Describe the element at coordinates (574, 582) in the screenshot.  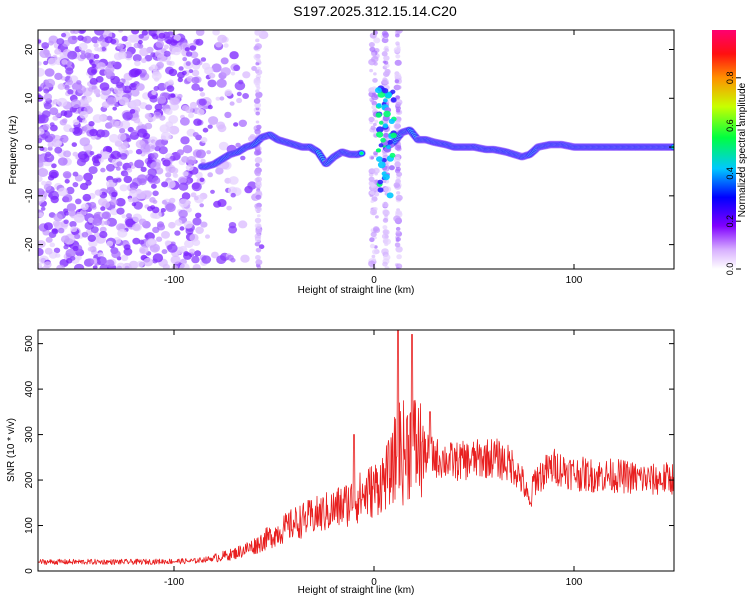
I see `snr-x-tick-label: 100` at that location.